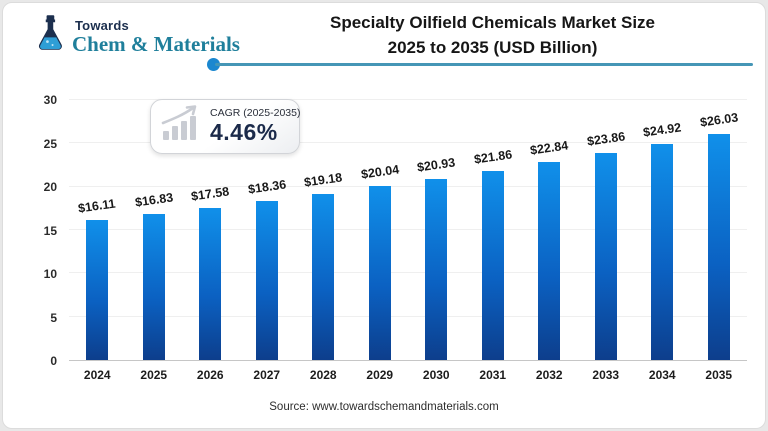 The height and width of the screenshot is (431, 768). Describe the element at coordinates (181, 126) in the screenshot. I see `growth-chart-icon` at that location.